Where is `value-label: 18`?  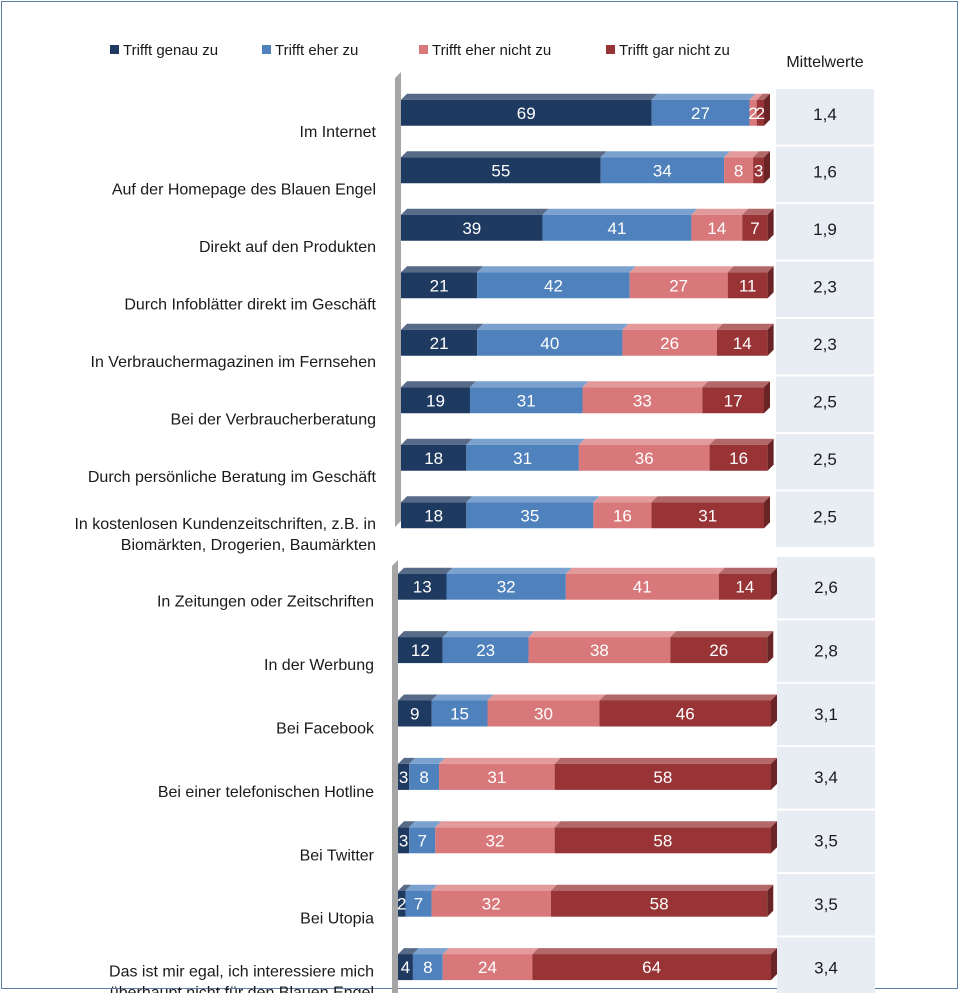
value-label: 18 is located at coordinates (433, 515).